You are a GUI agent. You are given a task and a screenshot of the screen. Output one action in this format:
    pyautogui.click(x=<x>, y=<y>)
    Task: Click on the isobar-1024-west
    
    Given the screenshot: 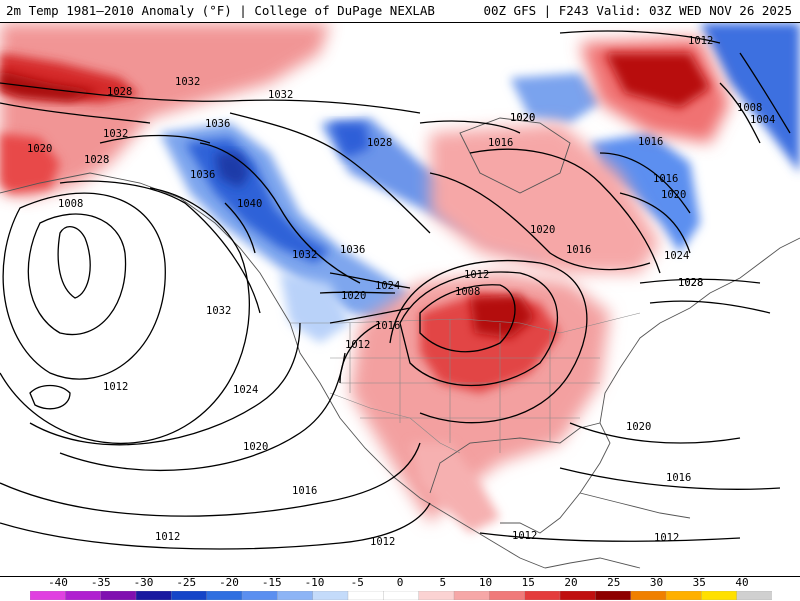 What is the action you would take?
    pyautogui.click(x=370, y=280)
    